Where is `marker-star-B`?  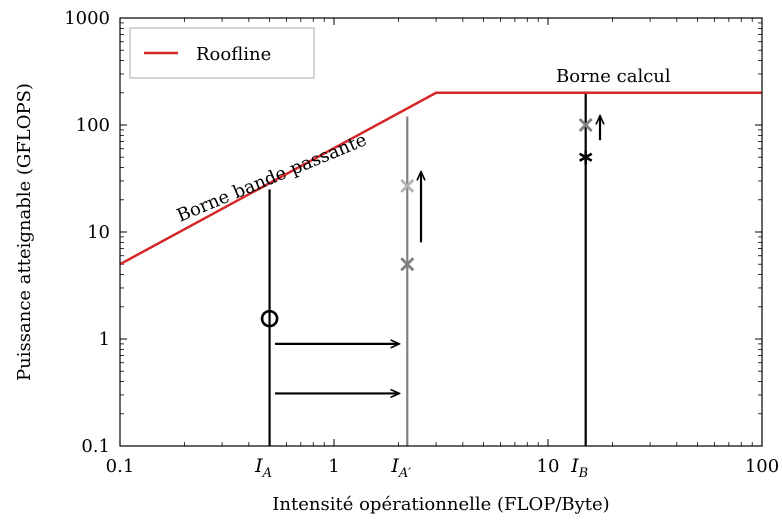
marker-star-B is located at coordinates (585, 157).